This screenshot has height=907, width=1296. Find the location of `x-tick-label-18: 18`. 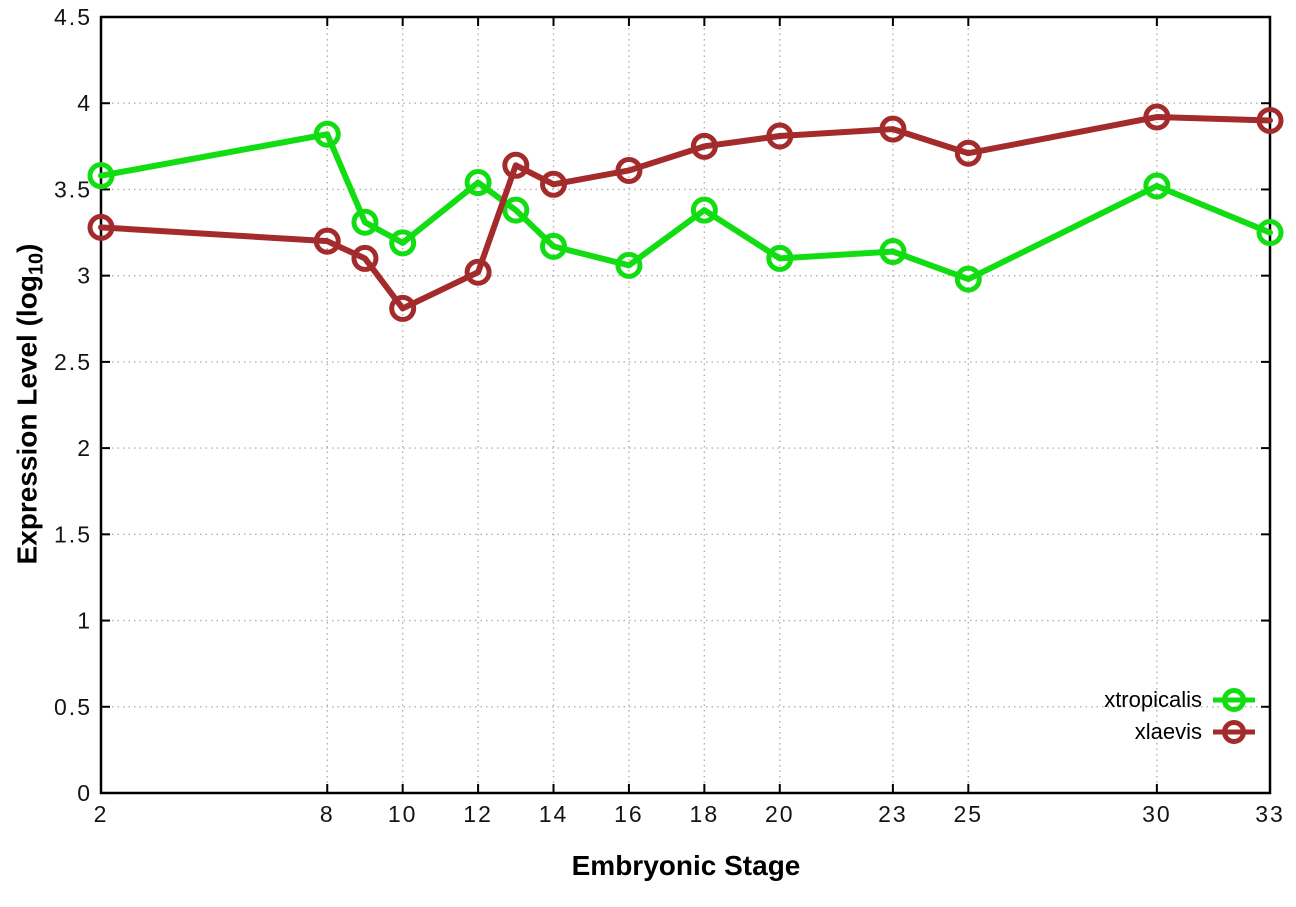

x-tick-label-18: 18 is located at coordinates (705, 814).